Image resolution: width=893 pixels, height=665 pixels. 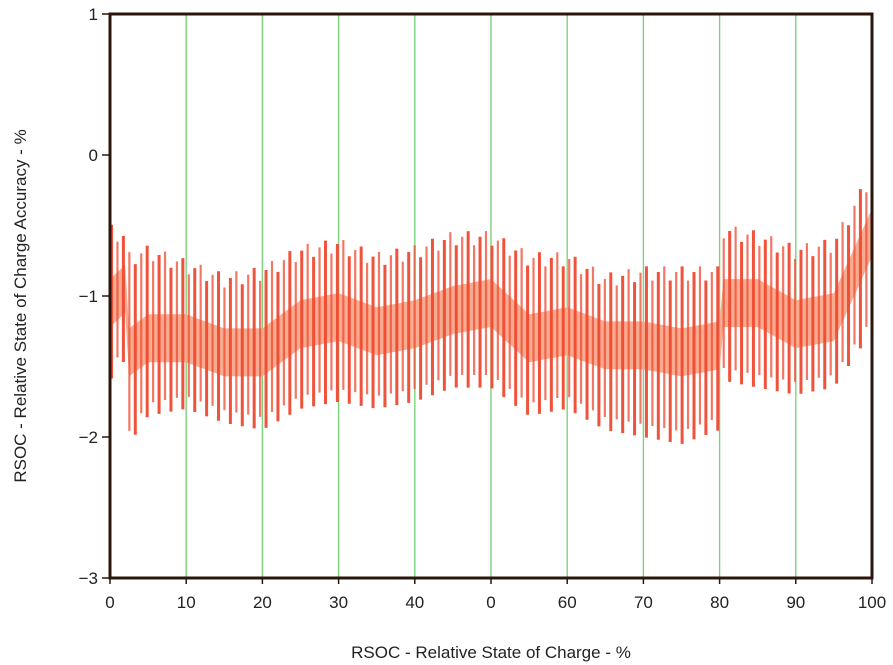 What do you see at coordinates (414, 602) in the screenshot?
I see `x-tick-label: 40` at bounding box center [414, 602].